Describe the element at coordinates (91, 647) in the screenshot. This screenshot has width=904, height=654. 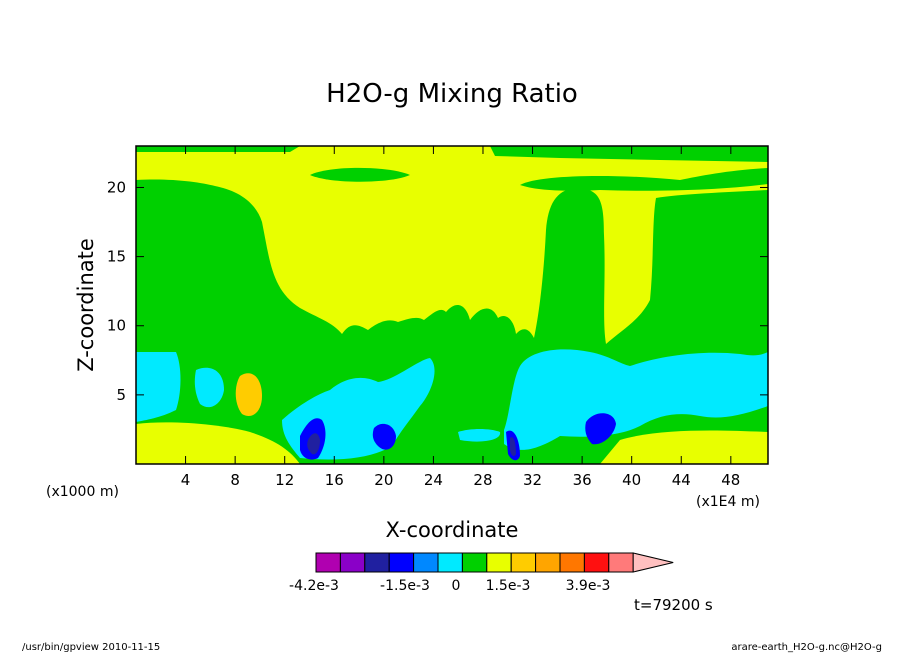
I see `footer-left: /usr/bin/gpview 2010-11-15` at that location.